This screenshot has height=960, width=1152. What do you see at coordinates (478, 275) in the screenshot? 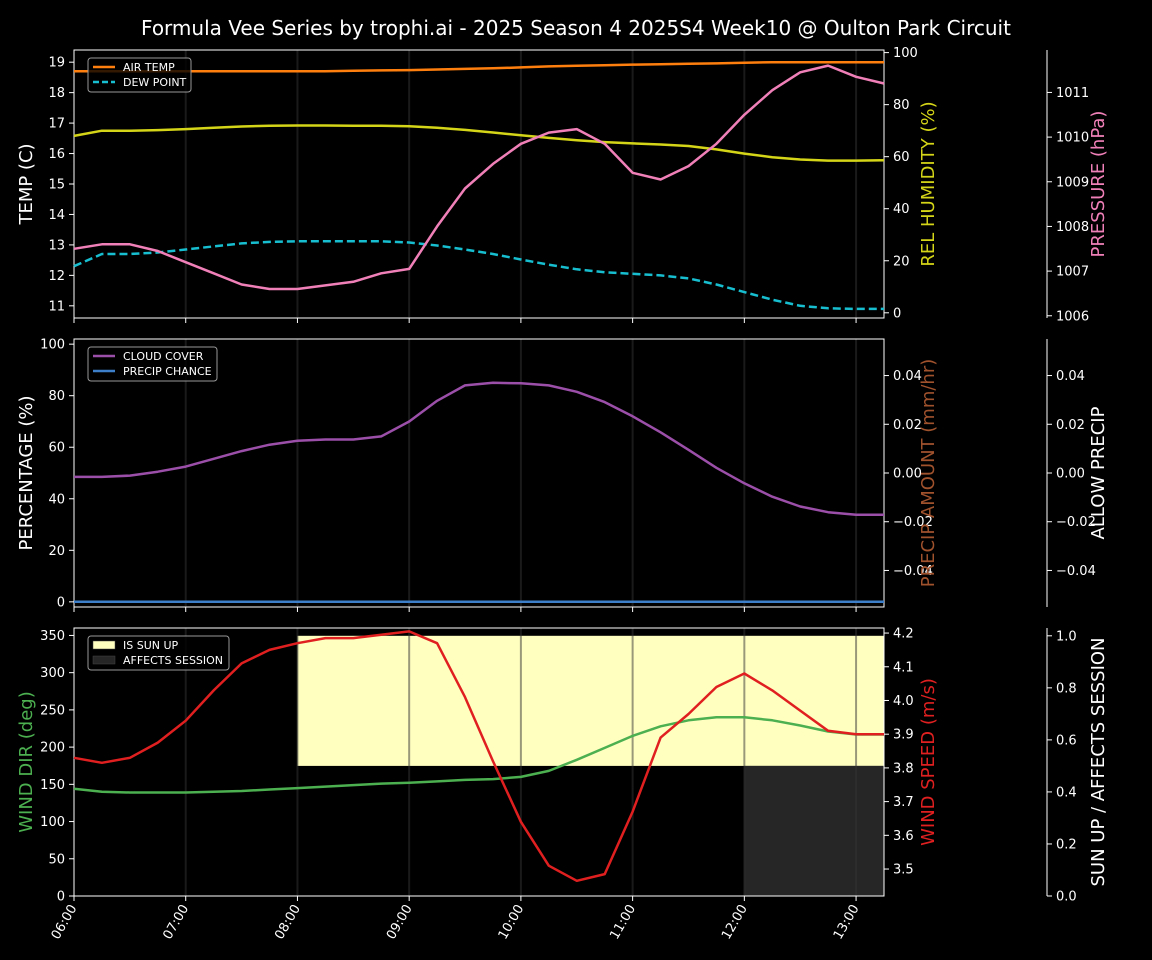
I see `series-line-dew-point` at bounding box center [478, 275].